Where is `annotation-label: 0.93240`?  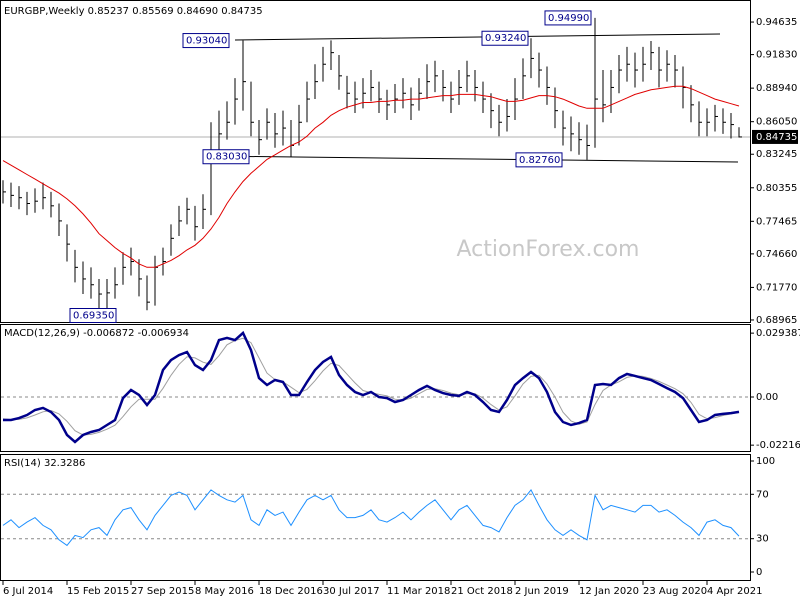 annotation-label: 0.93240 is located at coordinates (505, 38).